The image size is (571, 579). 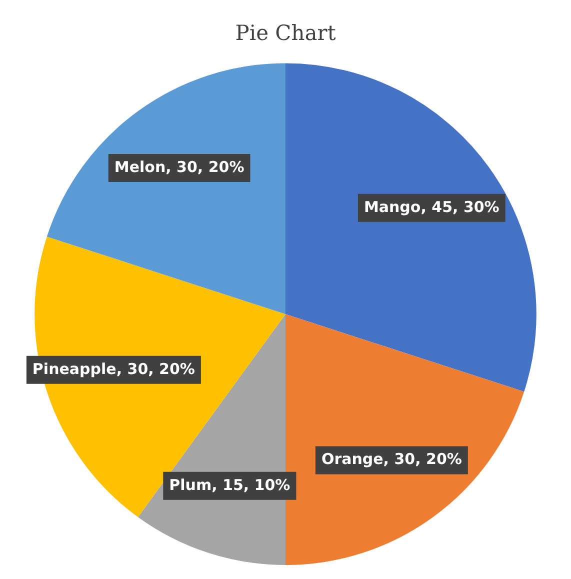 What do you see at coordinates (140, 167) in the screenshot?
I see `slice-label: Melon` at bounding box center [140, 167].